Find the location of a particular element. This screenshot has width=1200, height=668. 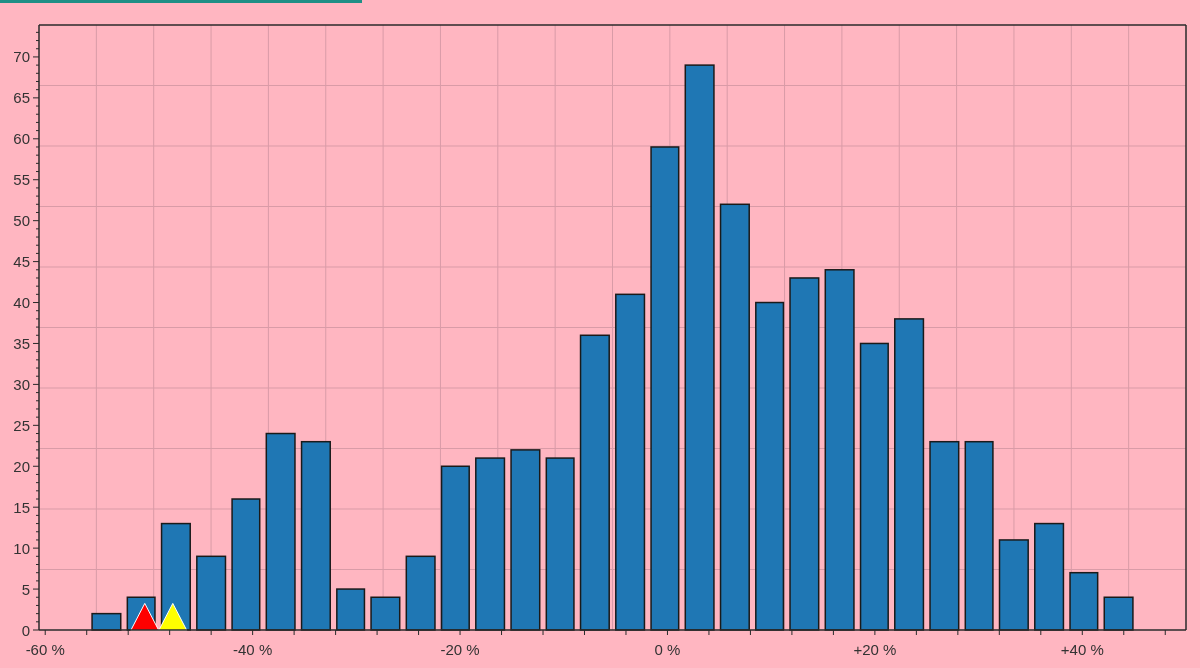

y-tick-label: 30 is located at coordinates (21, 384).